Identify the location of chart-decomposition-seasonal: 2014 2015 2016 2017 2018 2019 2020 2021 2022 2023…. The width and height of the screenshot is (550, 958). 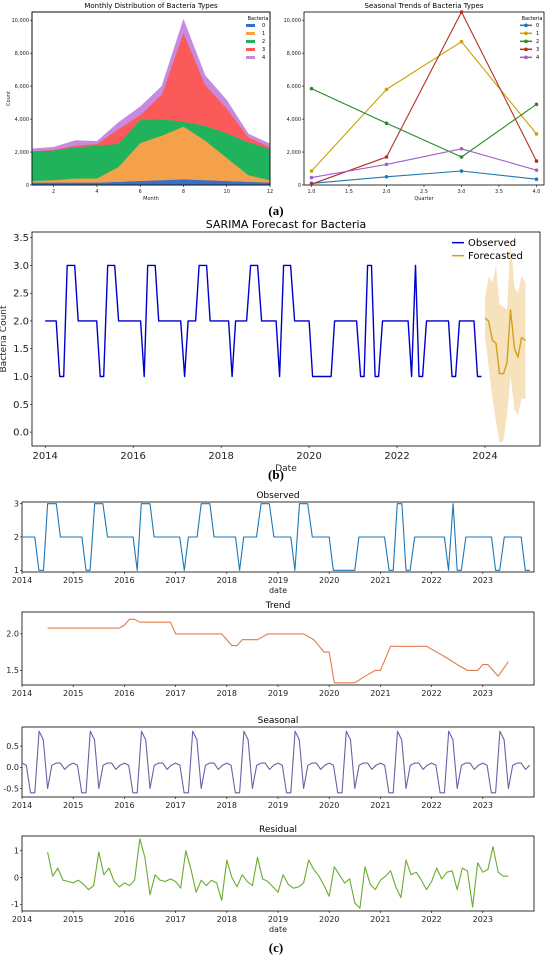
(269, 763).